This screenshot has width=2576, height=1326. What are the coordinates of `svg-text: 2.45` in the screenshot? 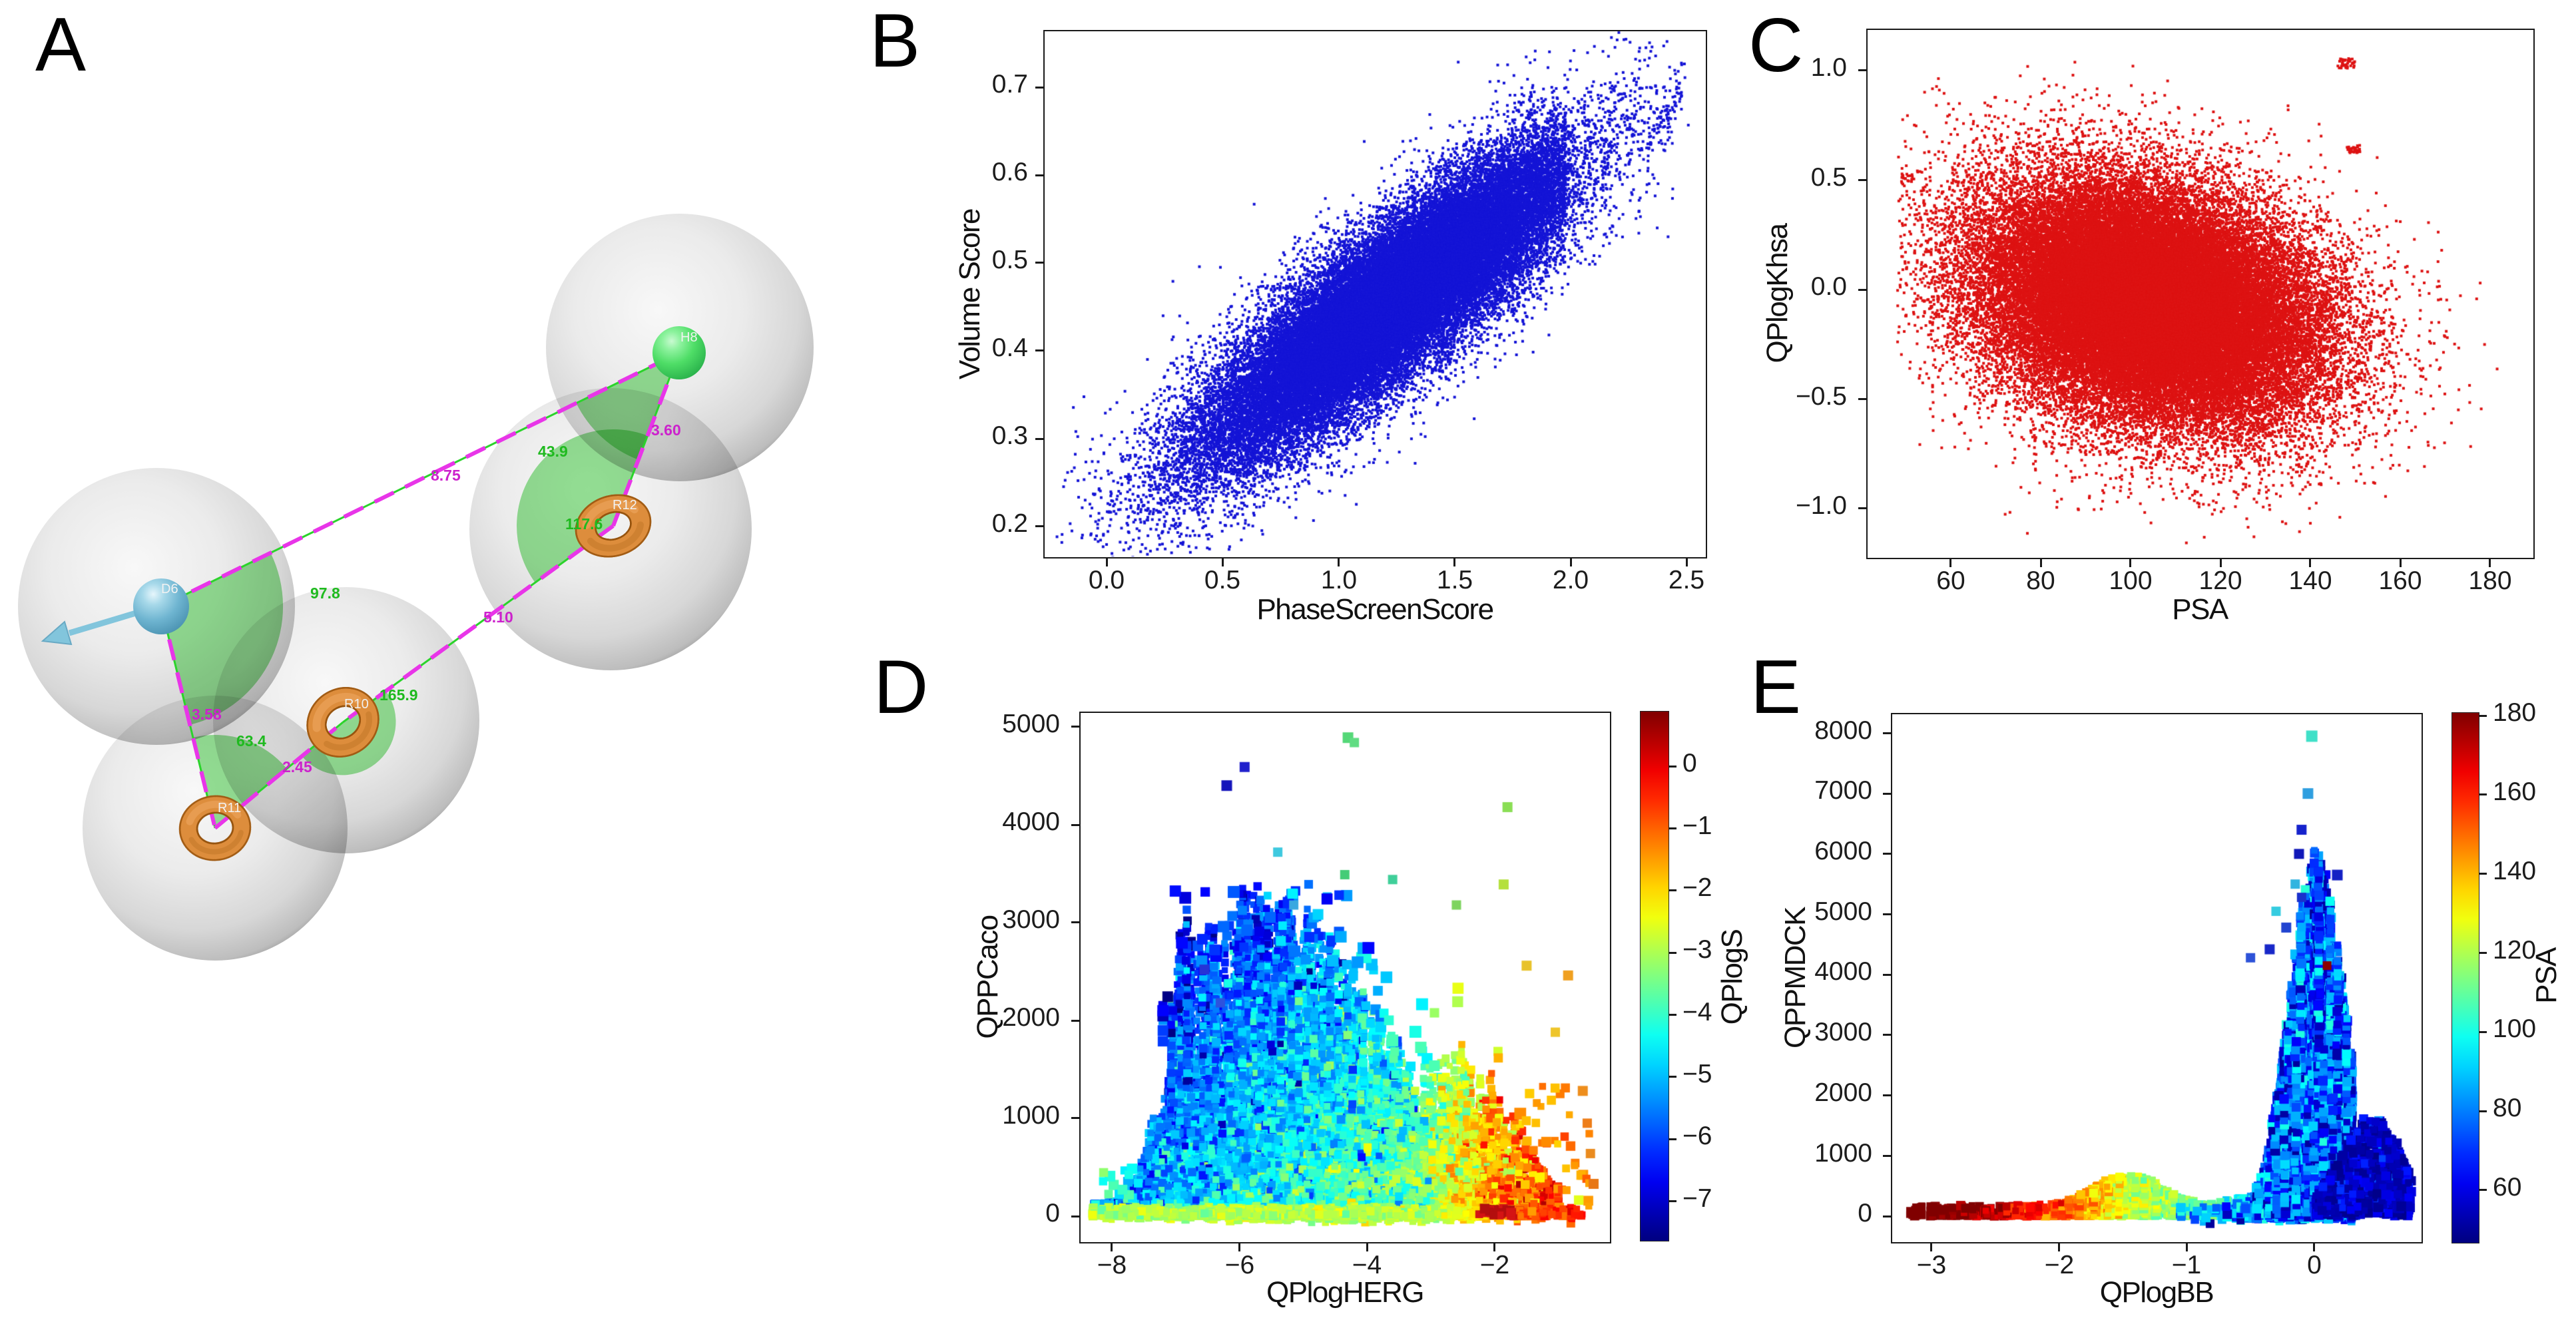 It's located at (297, 766).